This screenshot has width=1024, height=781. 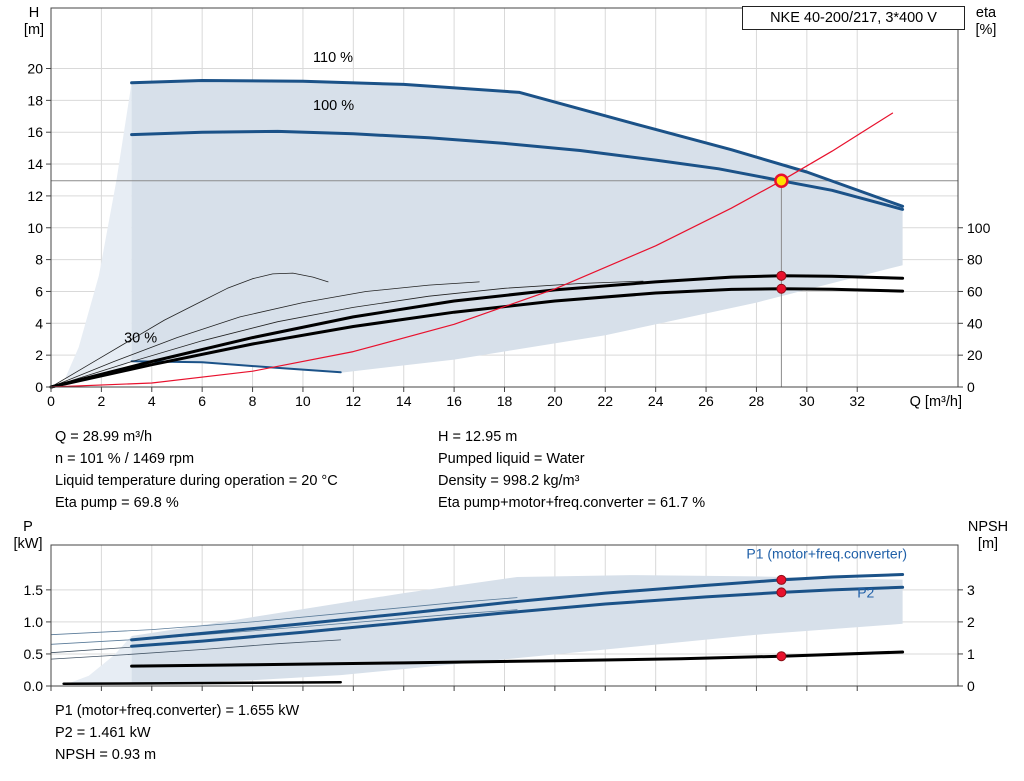 I want to click on y-right-tick-label: 60, so click(x=975, y=291).